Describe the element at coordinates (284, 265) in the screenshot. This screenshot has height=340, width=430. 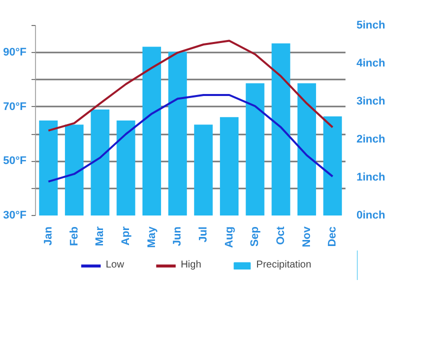
I see `legend-label: Precipitation` at that location.